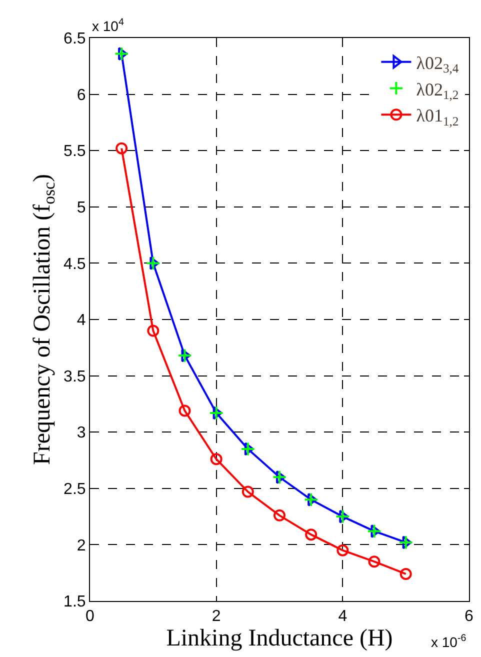  I want to click on text: x 10$^{4}$, so click(108, 25).